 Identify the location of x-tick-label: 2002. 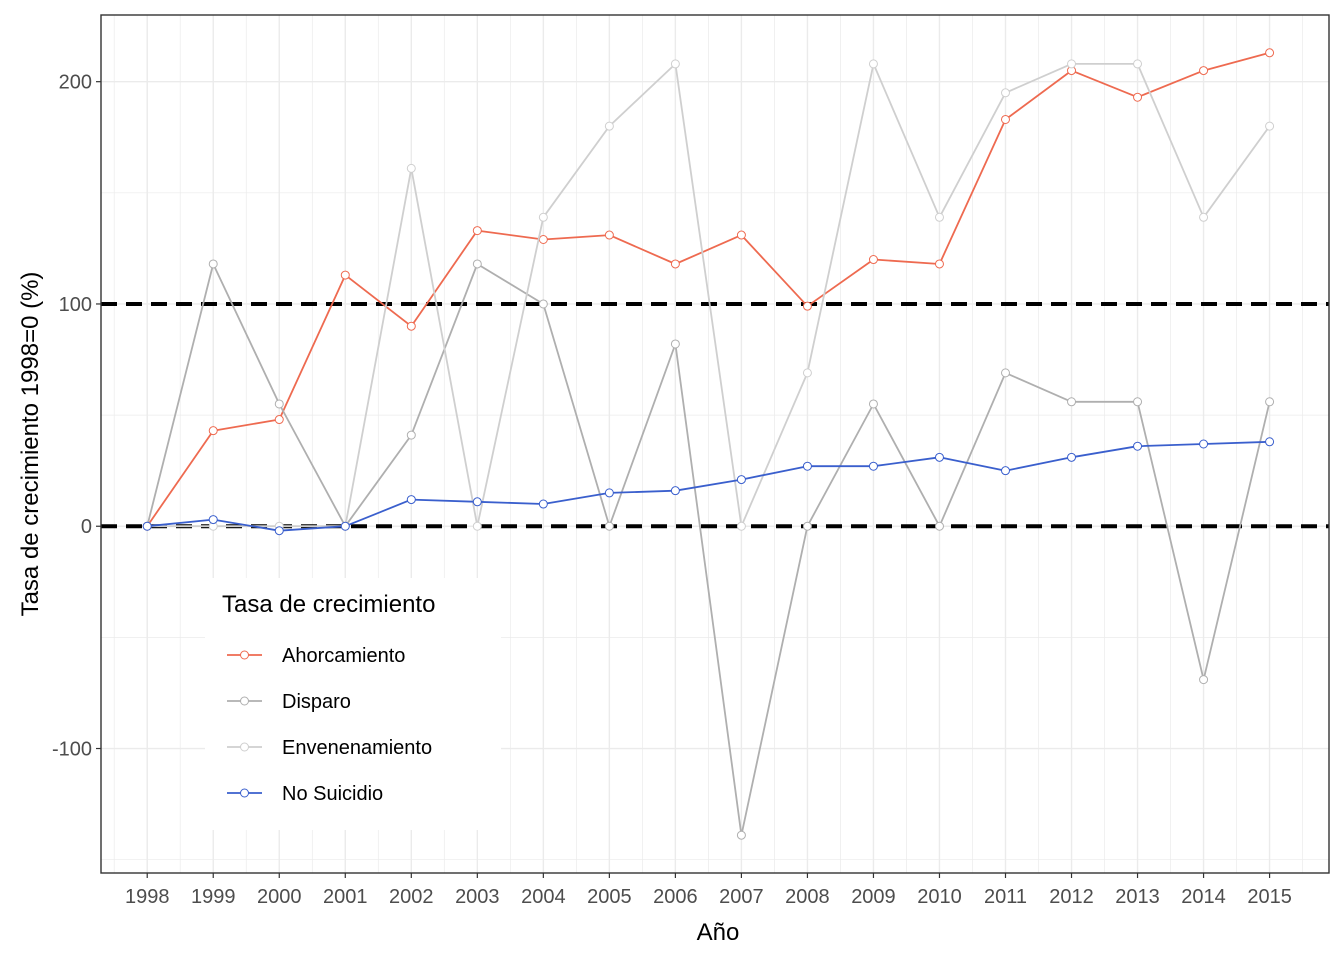
(411, 897).